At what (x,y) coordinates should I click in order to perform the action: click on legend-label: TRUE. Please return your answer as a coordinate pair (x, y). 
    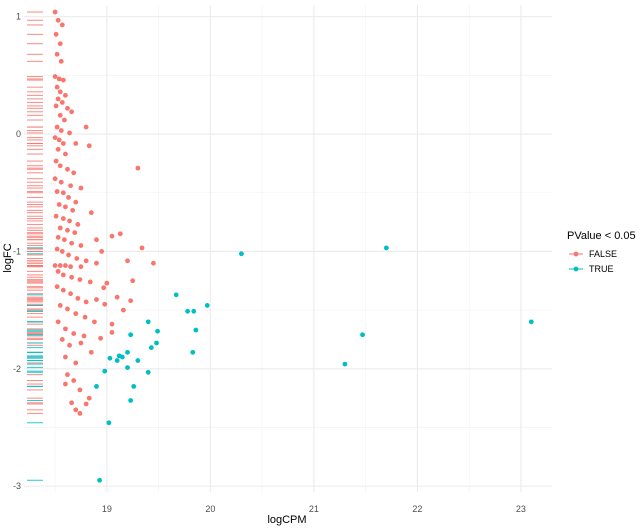
    Looking at the image, I should click on (601, 269).